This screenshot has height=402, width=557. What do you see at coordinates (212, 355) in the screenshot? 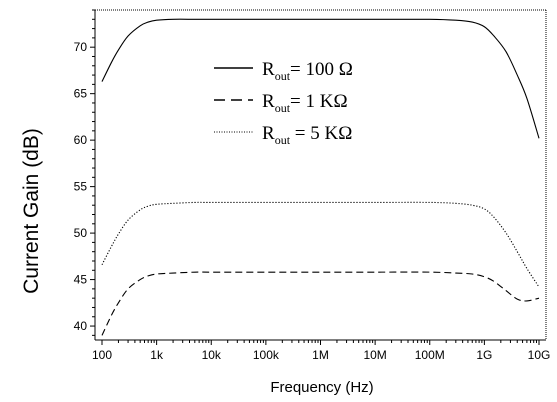
I see `x-tick-label: 10k` at bounding box center [212, 355].